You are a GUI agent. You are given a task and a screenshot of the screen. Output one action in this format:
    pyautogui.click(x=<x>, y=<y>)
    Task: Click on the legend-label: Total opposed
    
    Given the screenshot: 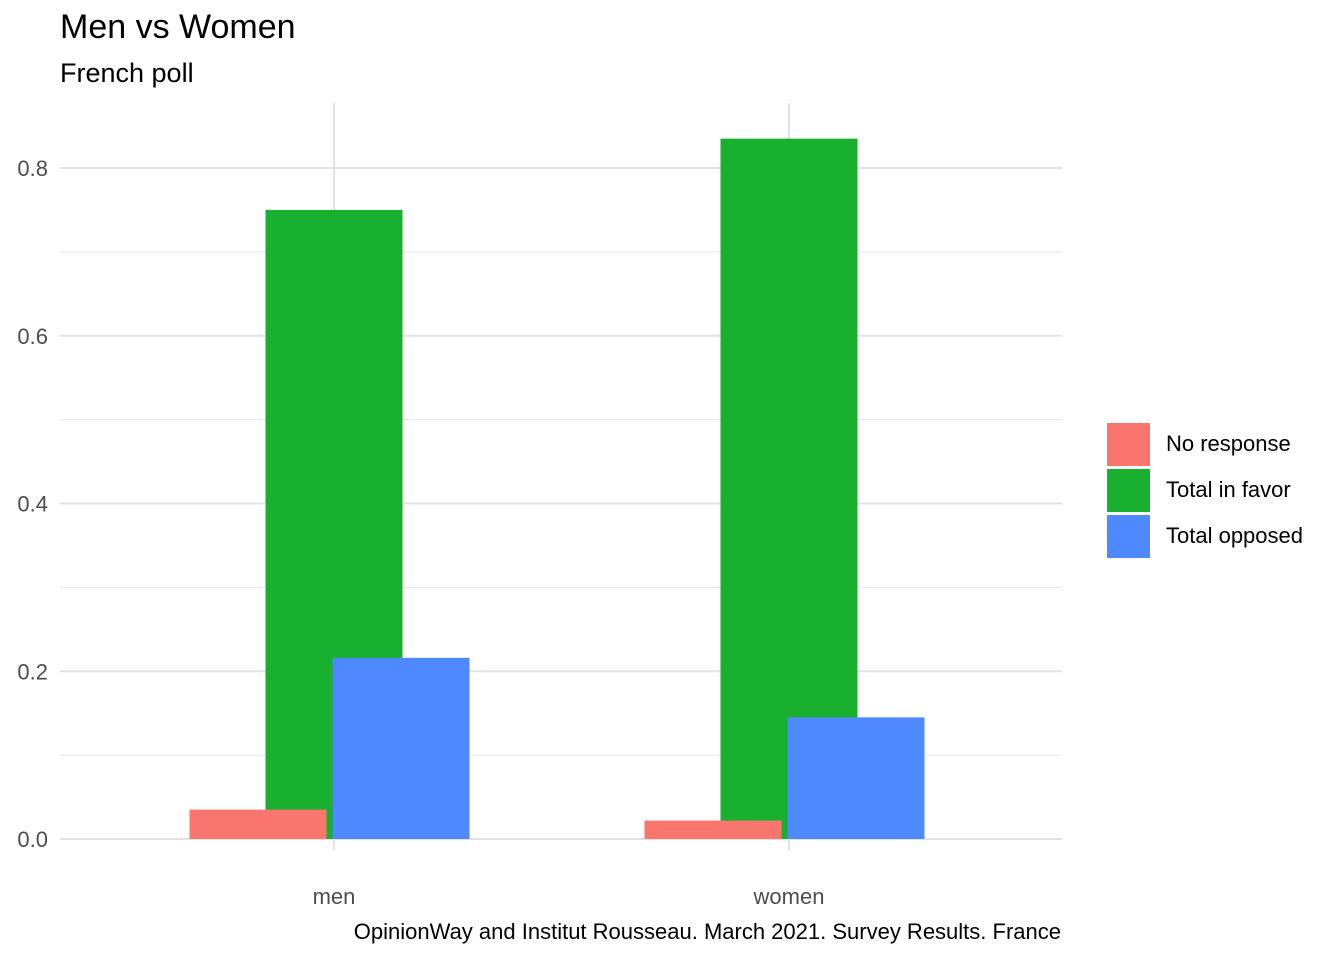 What is the action you would take?
    pyautogui.click(x=1234, y=535)
    